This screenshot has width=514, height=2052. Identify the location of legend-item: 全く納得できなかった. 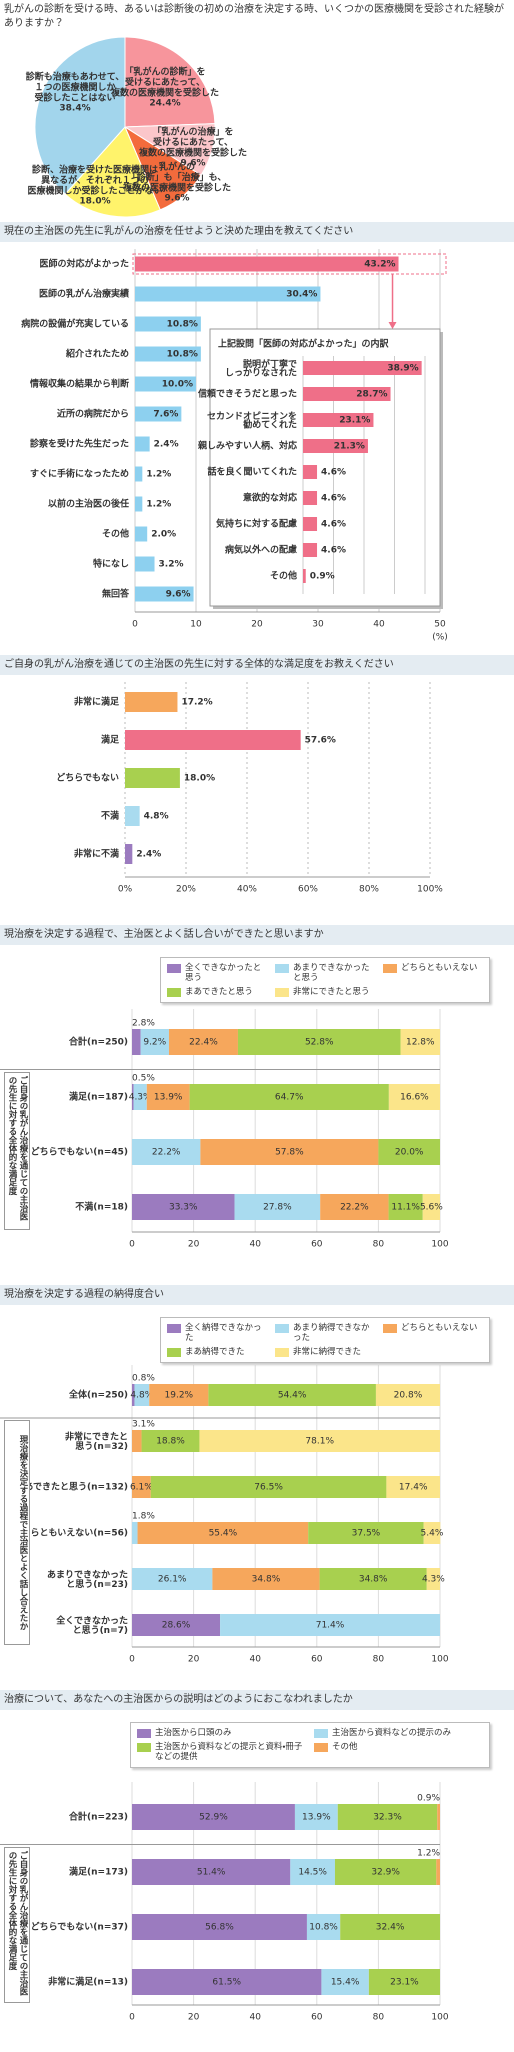
(217, 1333).